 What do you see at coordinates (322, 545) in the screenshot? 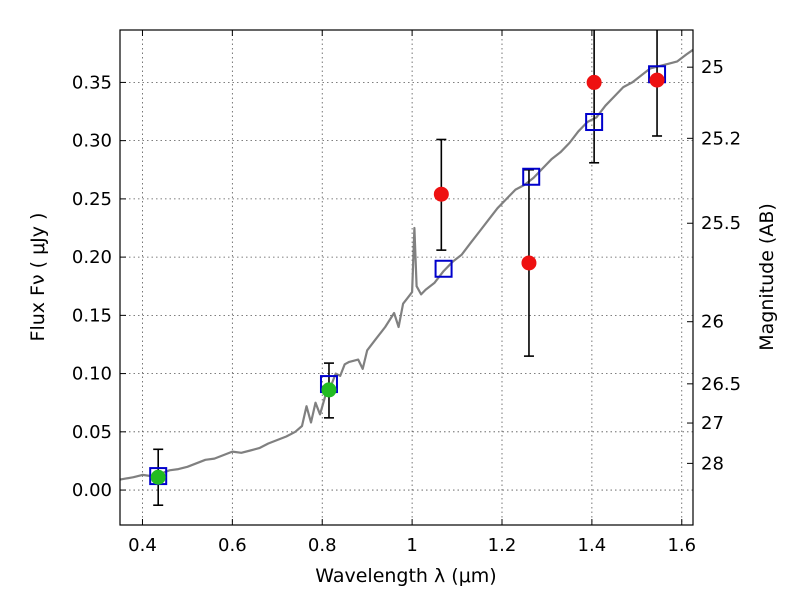
I see `x-tick-label: 0.8` at bounding box center [322, 545].